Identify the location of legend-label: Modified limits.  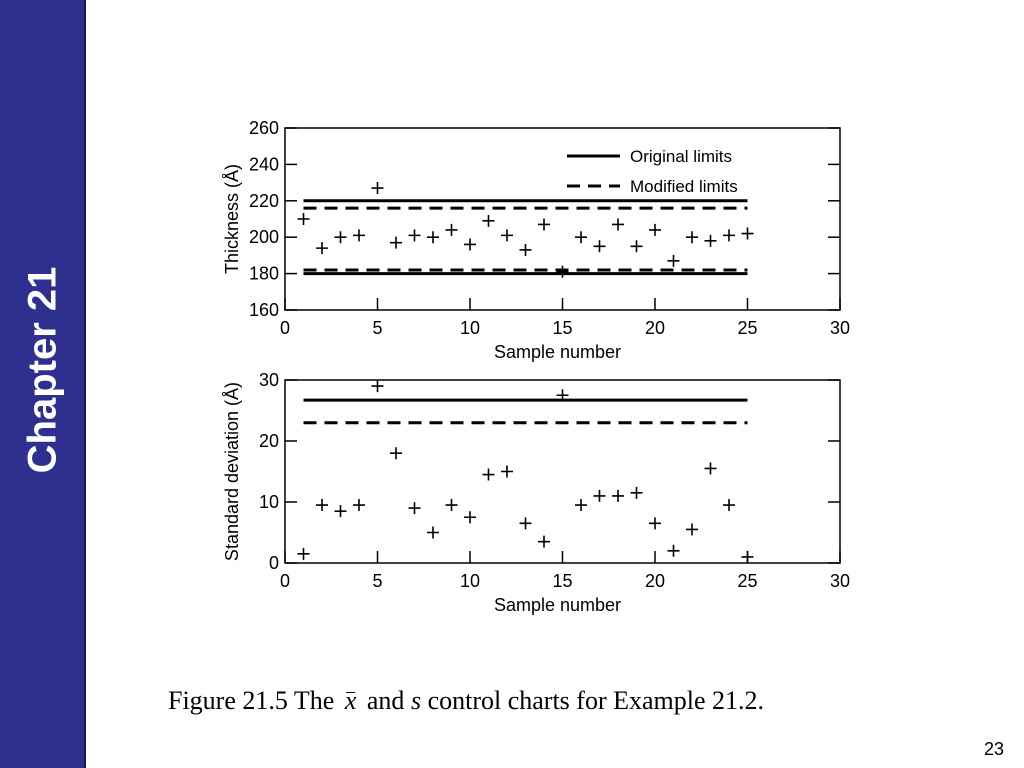
(684, 186).